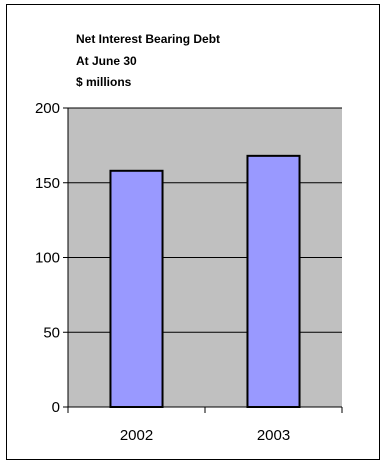 This screenshot has width=386, height=465. I want to click on x-tick-label-2002: 2002, so click(136, 435).